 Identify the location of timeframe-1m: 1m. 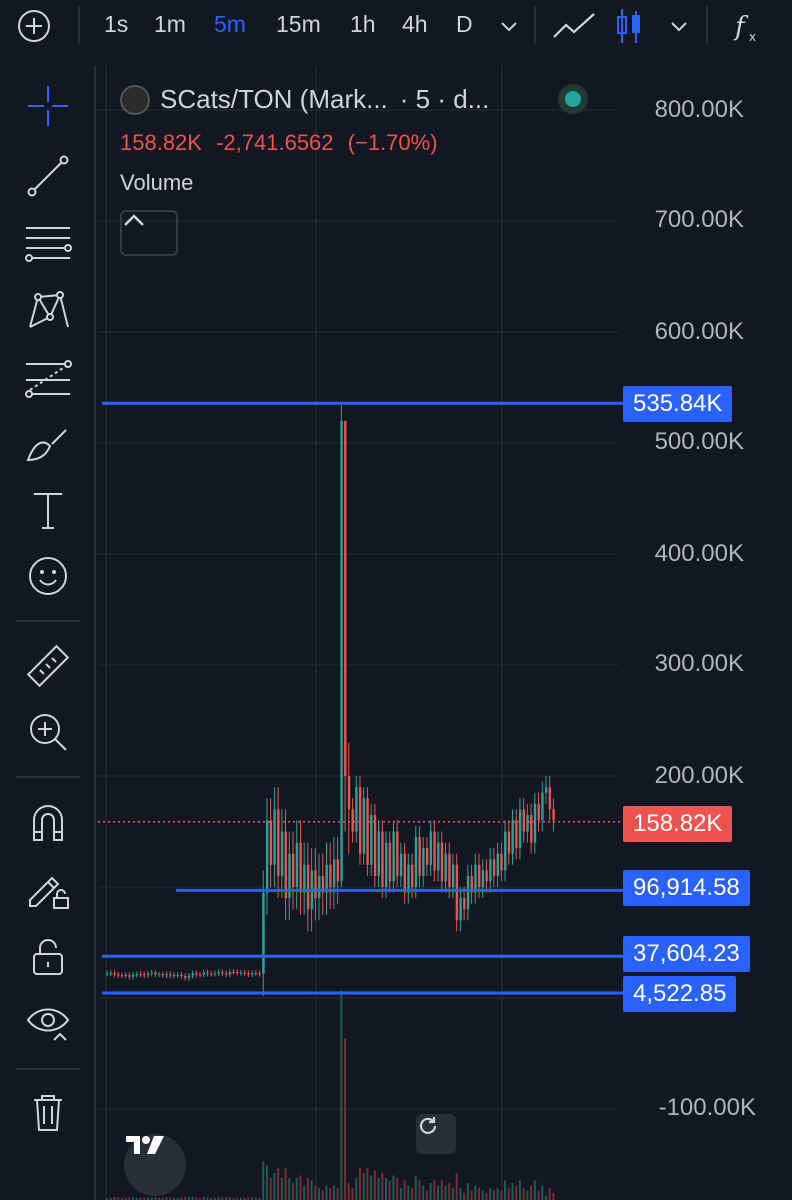
(170, 24).